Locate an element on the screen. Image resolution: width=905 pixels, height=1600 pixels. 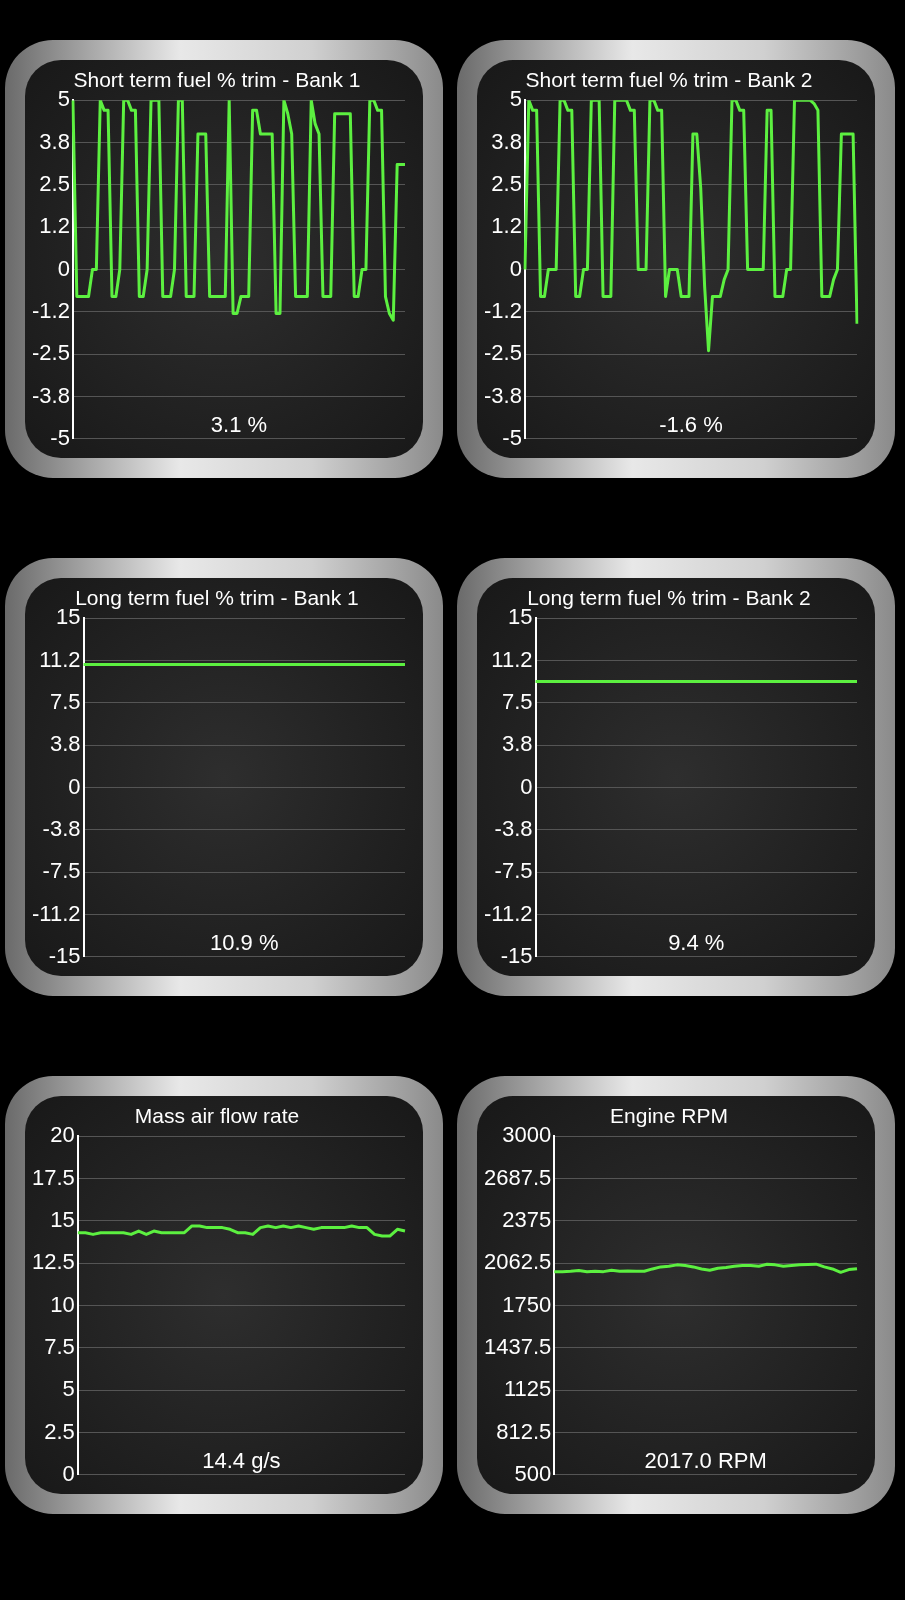
y-tick-label: 500 is located at coordinates (533, 1473).